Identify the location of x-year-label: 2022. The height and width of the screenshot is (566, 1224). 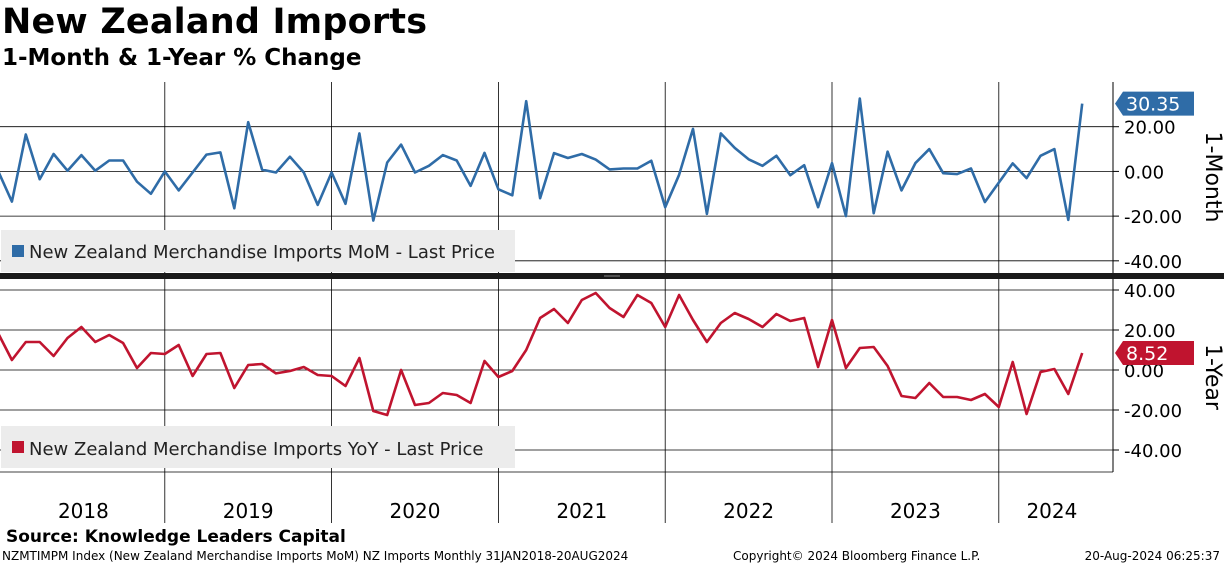
(748, 511).